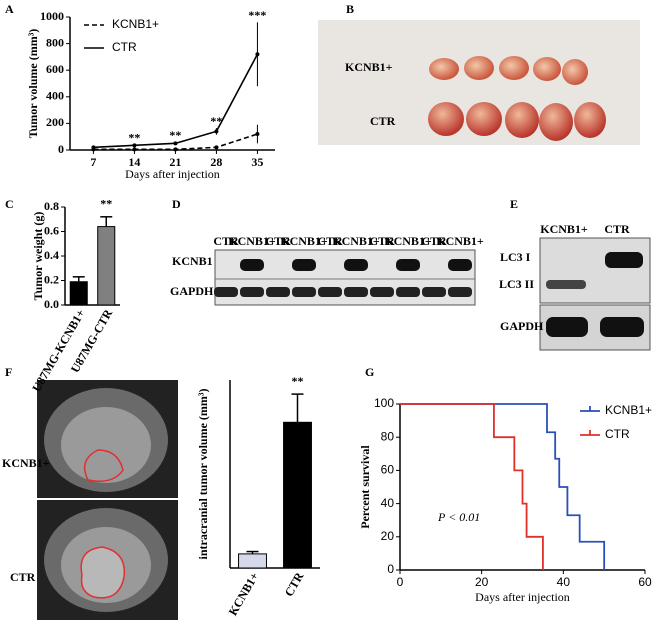  What do you see at coordinates (257, 162) in the screenshot?
I see `x-tick-label: 35` at bounding box center [257, 162].